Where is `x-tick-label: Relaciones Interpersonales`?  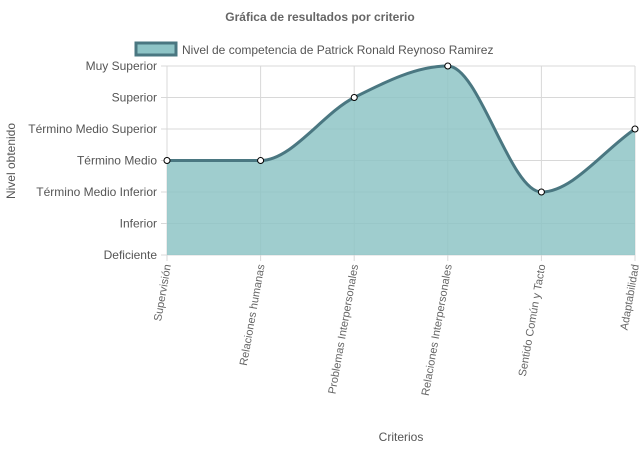
x-tick-label: Relaciones Interpersonales is located at coordinates (437, 330).